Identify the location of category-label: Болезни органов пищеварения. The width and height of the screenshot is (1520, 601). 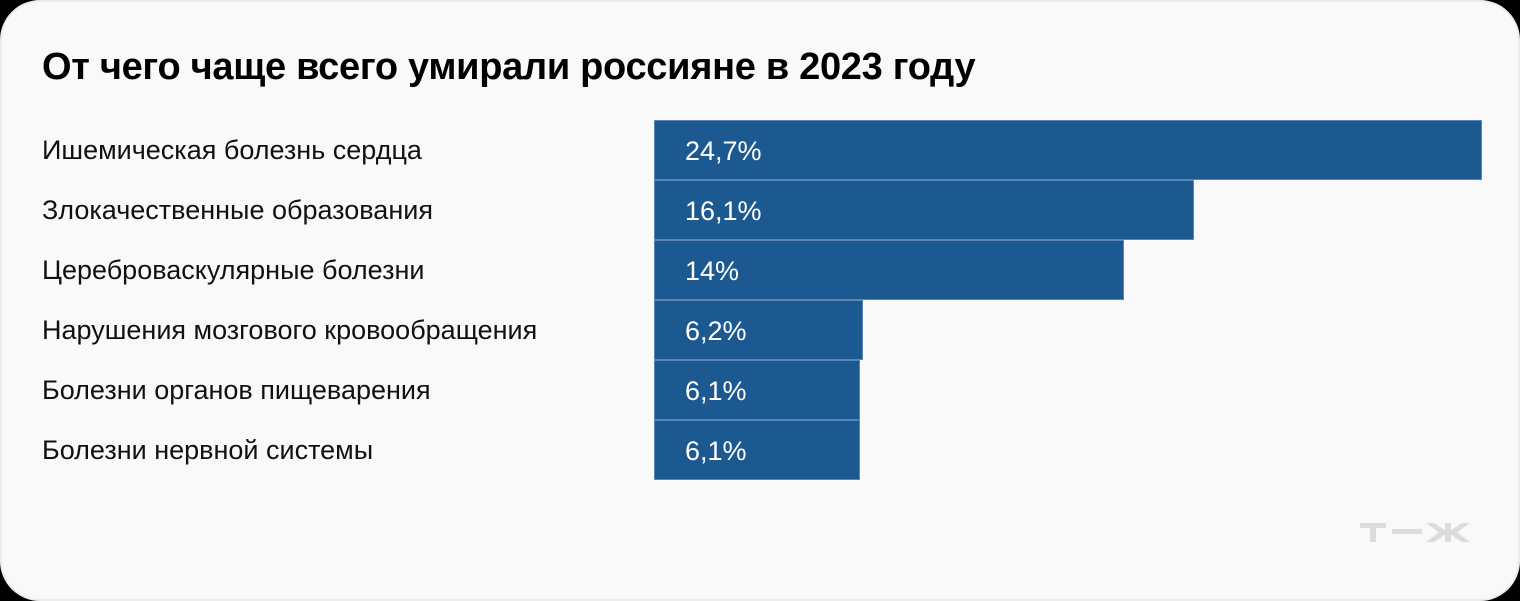
(236, 390).